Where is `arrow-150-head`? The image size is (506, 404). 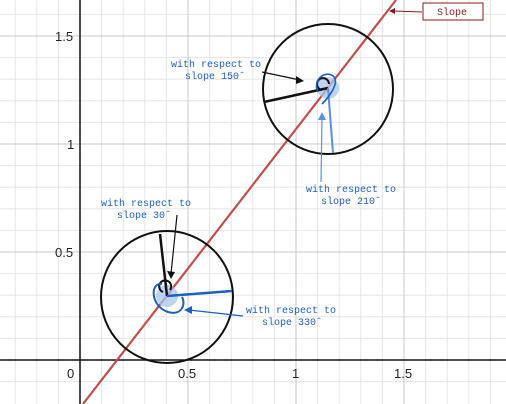 arrow-150-head is located at coordinates (300, 80).